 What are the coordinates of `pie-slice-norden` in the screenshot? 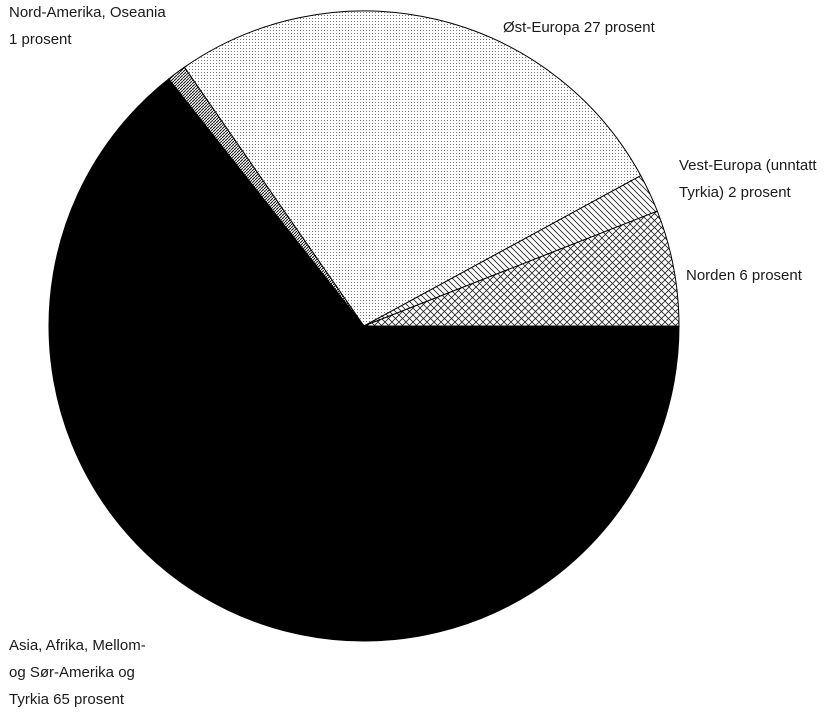 It's located at (521, 268).